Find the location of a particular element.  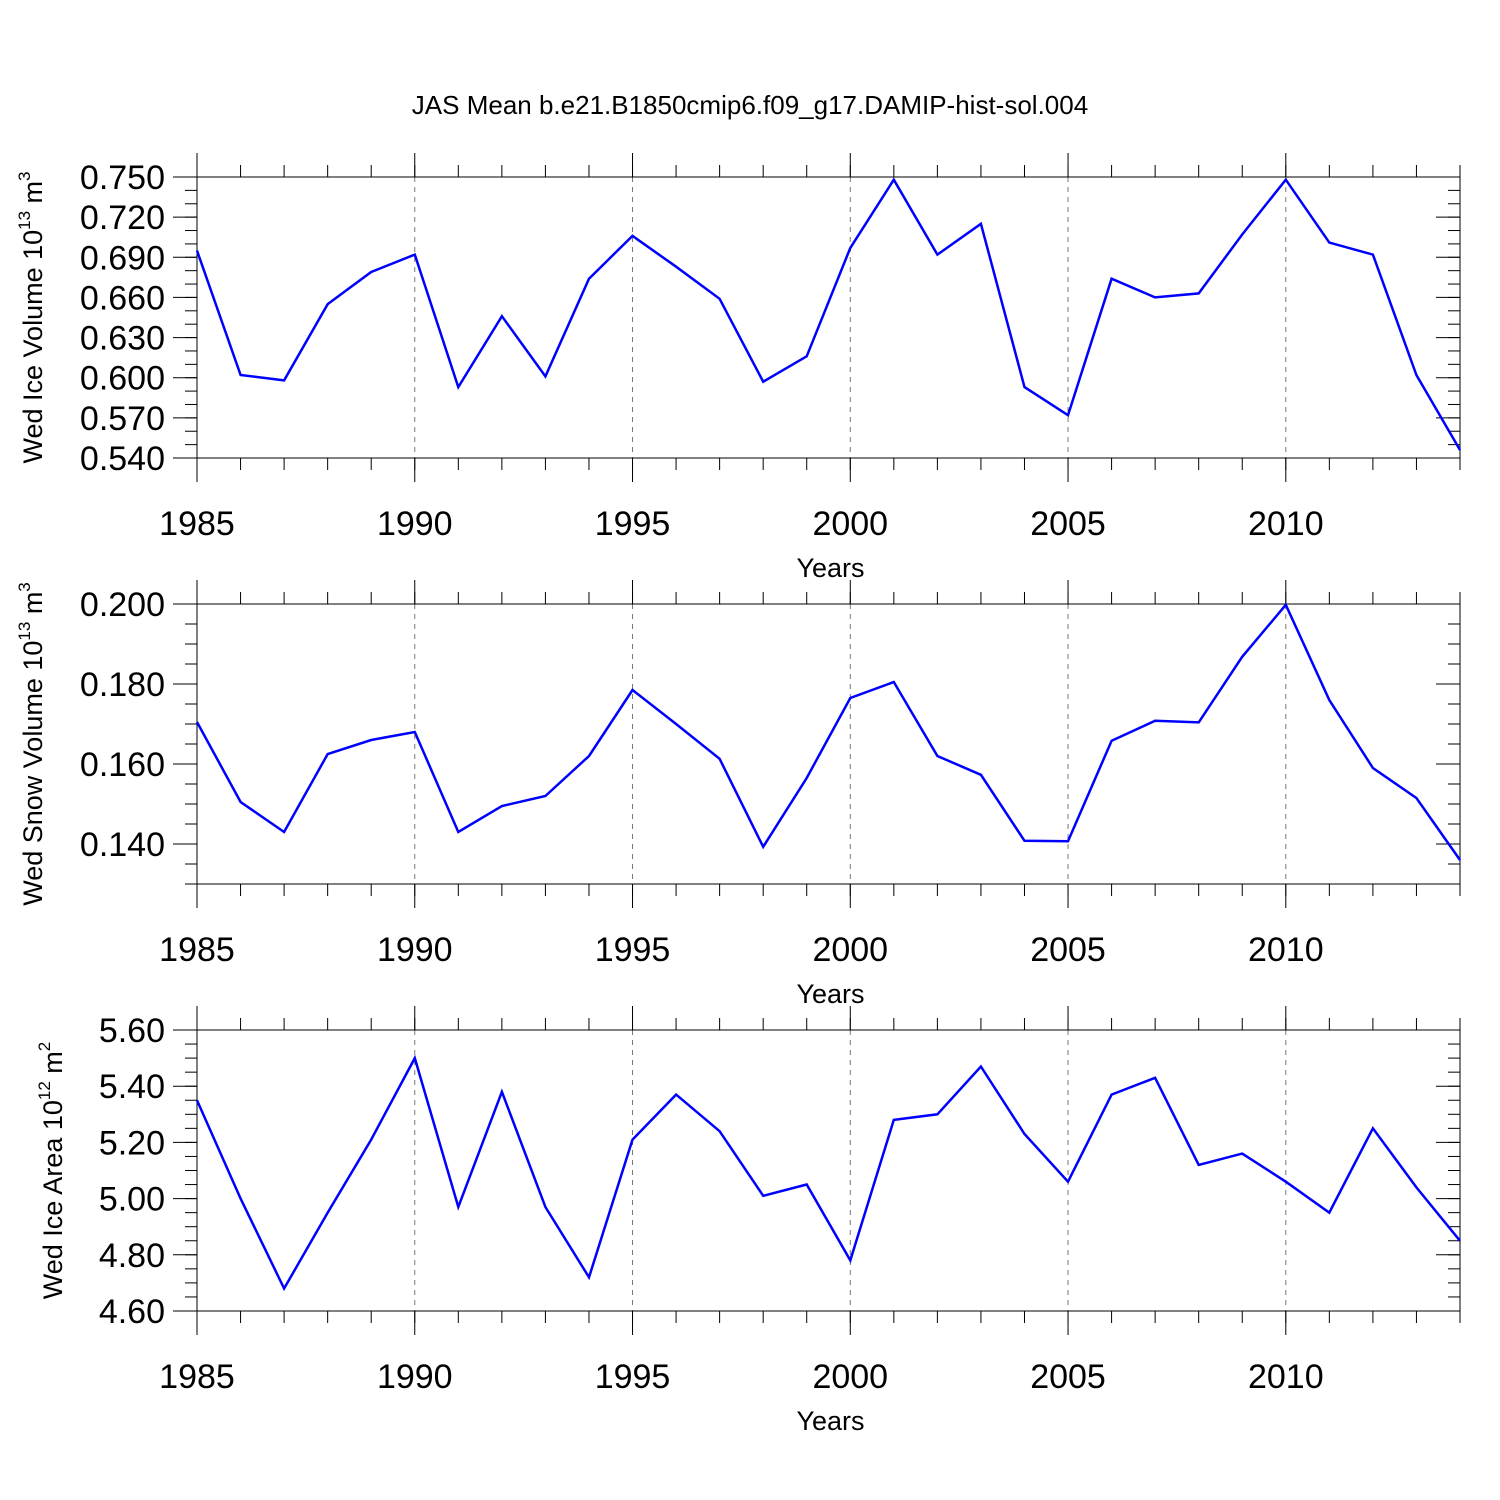

x-tick-label: 1990 is located at coordinates (415, 524).